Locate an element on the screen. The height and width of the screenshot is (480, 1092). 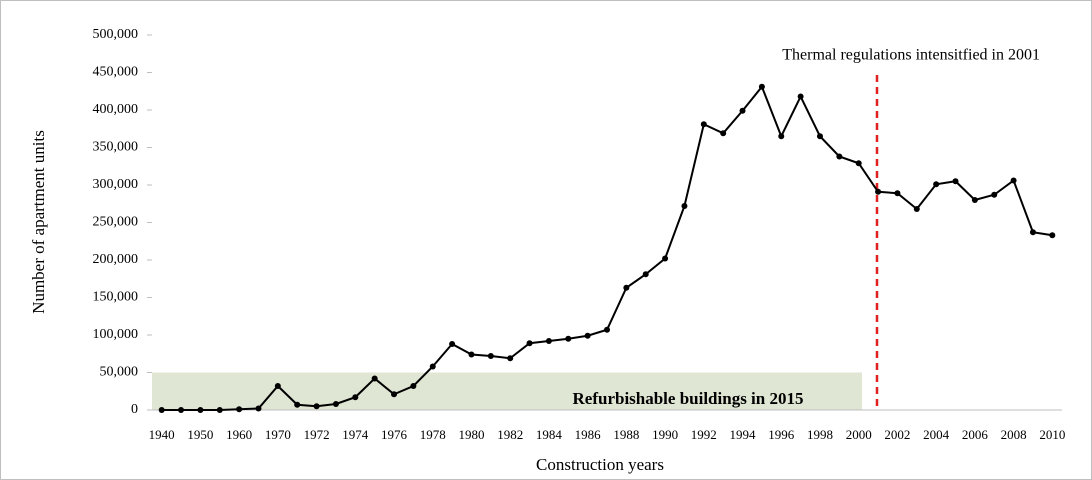
x-tick-label: 1978 is located at coordinates (433, 434).